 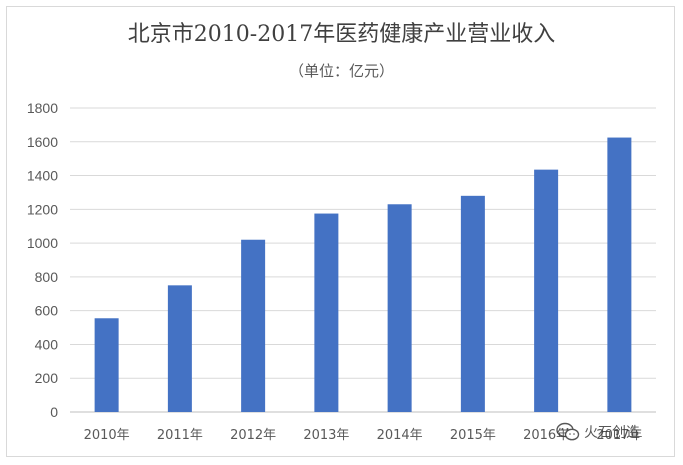 I want to click on x-tick-label: 2012年, so click(x=253, y=435).